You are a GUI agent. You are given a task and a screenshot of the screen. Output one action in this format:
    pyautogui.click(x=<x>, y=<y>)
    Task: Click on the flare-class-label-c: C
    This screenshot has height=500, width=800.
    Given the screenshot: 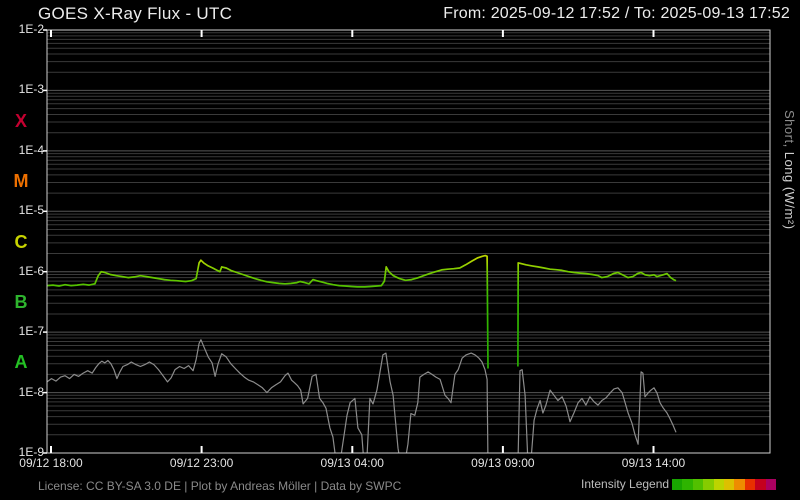 What is the action you would take?
    pyautogui.click(x=21, y=241)
    